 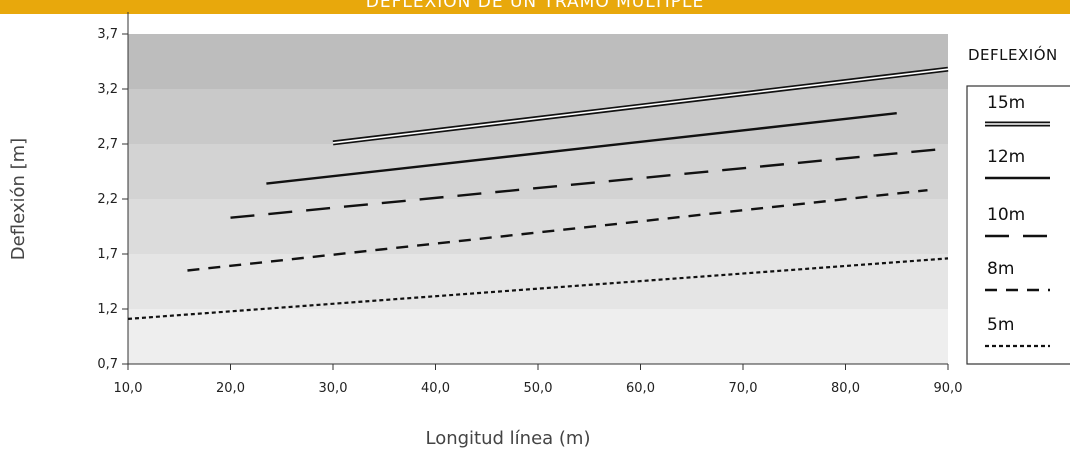 I want to click on x-tick-label: 40,0, so click(x=435, y=388).